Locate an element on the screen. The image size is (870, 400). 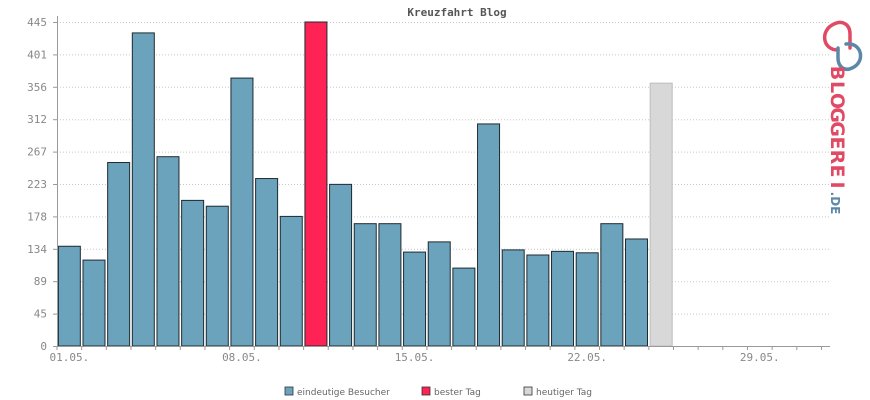
x-tick-label: 29.05. is located at coordinates (760, 357).